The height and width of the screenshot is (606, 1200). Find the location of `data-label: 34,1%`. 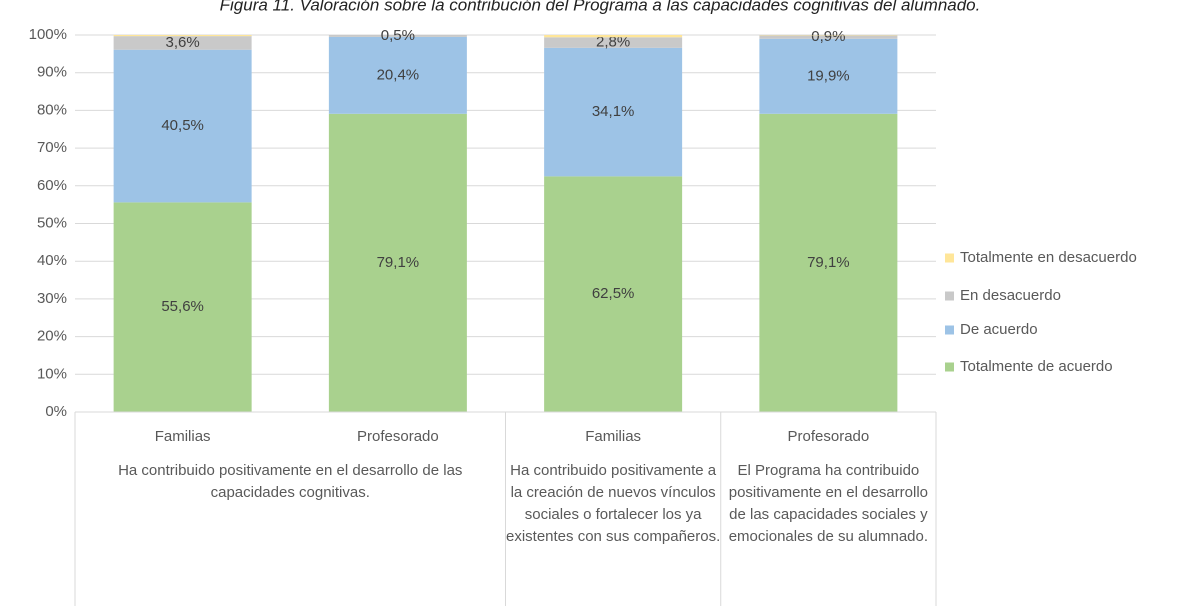

data-label: 34,1% is located at coordinates (613, 111).